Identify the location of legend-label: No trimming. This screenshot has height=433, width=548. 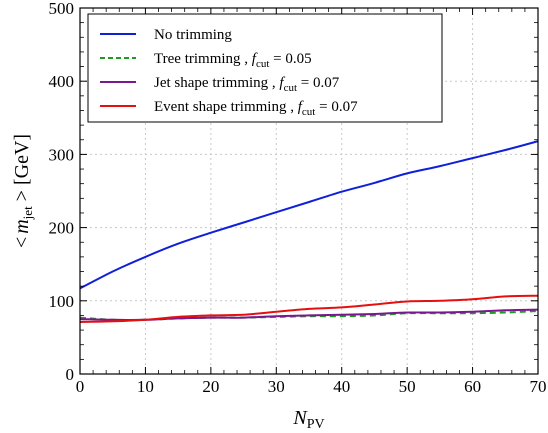
(193, 35).